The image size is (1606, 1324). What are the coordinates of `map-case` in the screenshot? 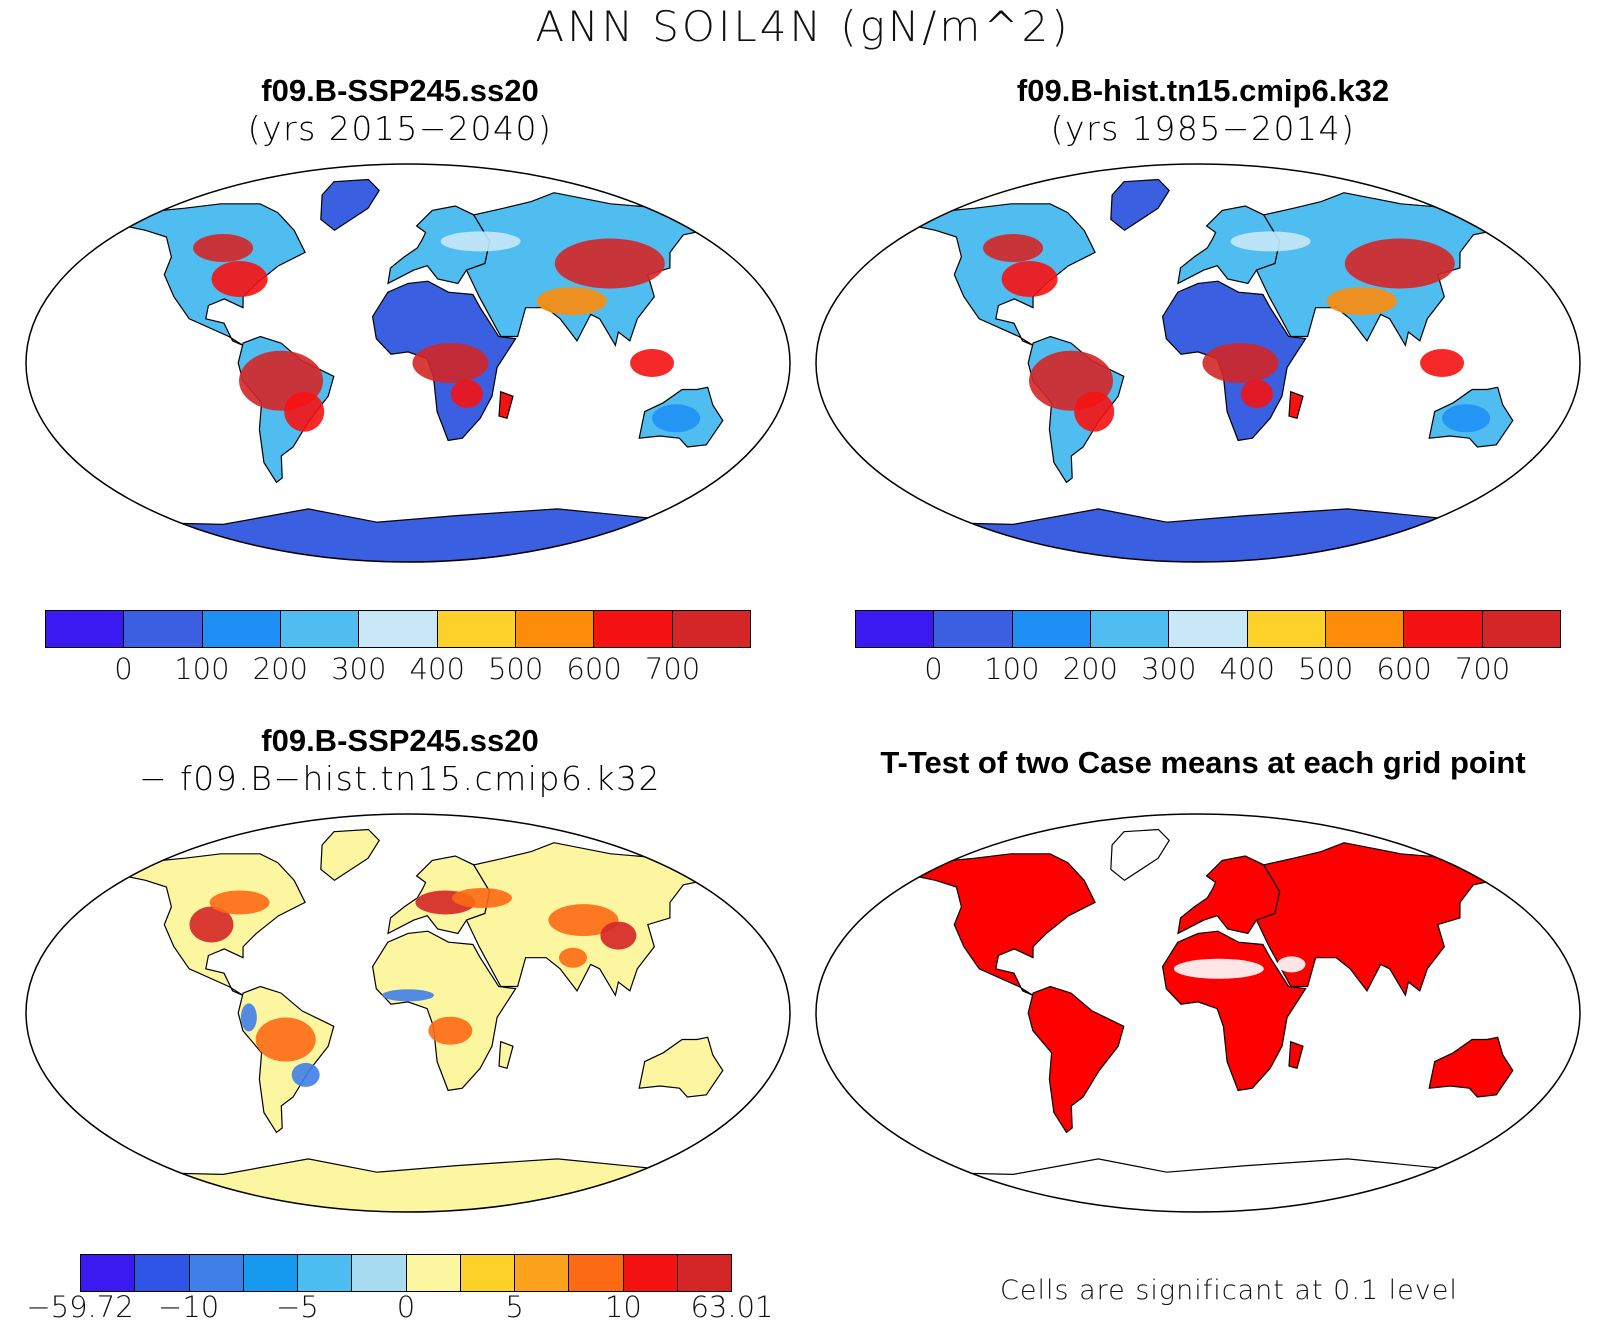 It's located at (408, 363).